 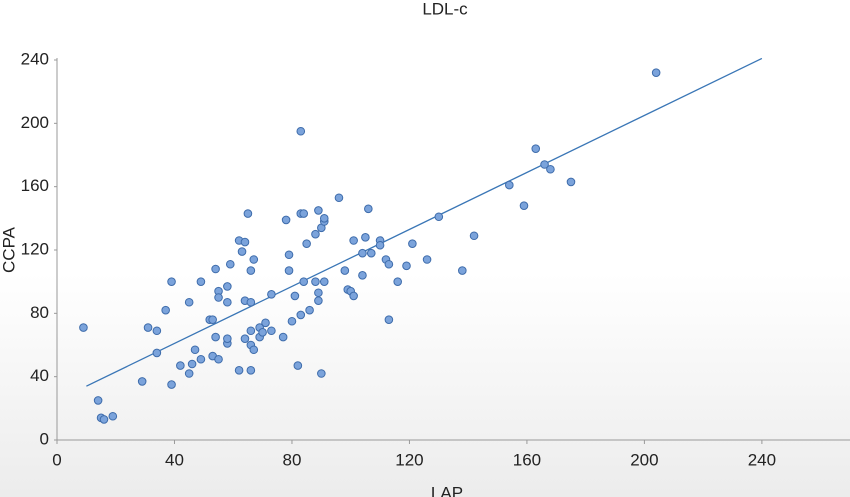 I want to click on y-tick-label: 200, so click(x=35, y=122).